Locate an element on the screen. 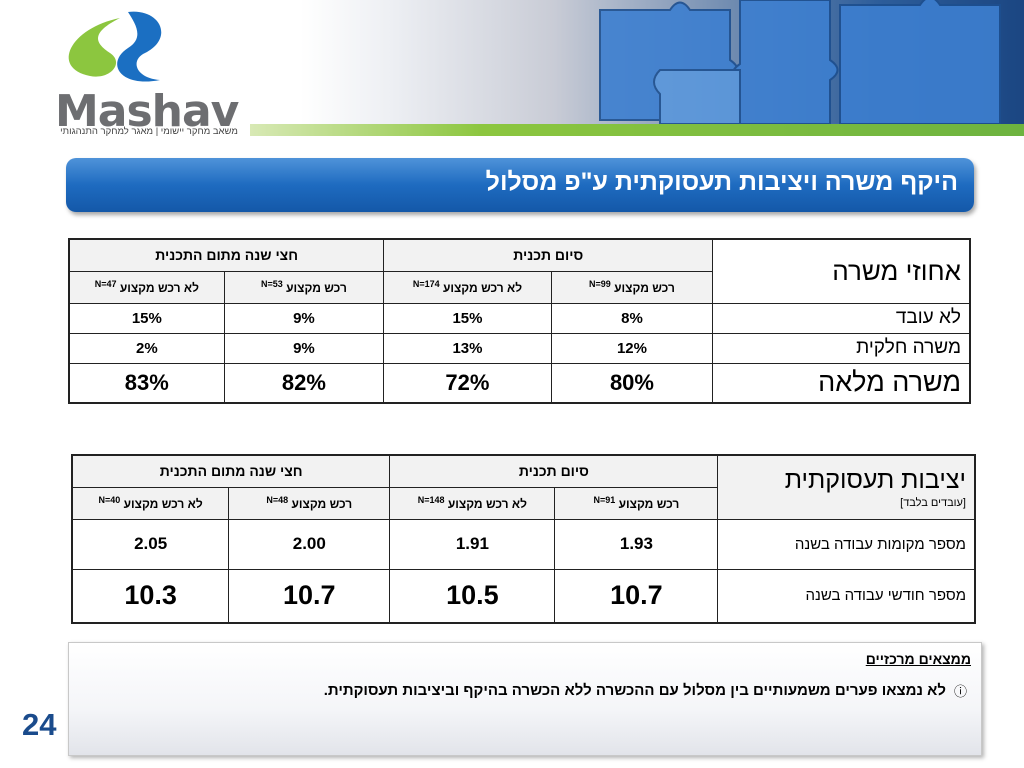  row-label: לא עובד is located at coordinates (841, 318).